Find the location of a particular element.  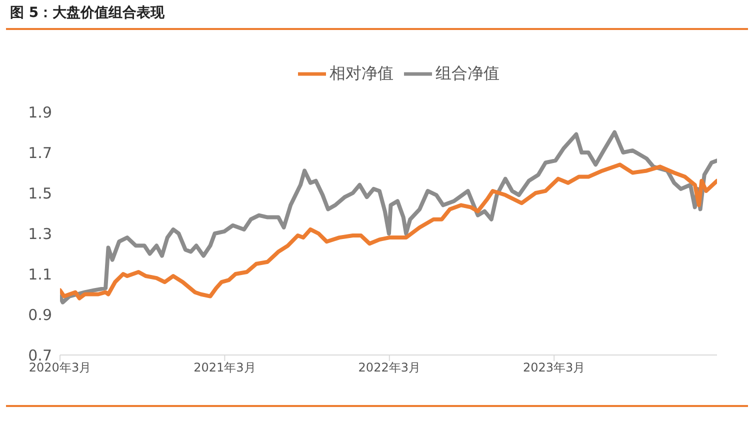

y-tick-label: 1.1 is located at coordinates (40, 274).